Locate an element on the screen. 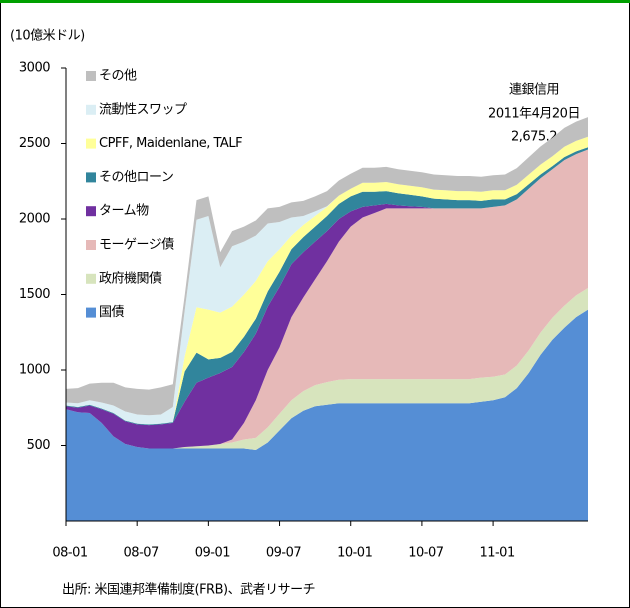 Image resolution: width=630 pixels, height=608 pixels. x-tick-label: 10-07 is located at coordinates (426, 553).